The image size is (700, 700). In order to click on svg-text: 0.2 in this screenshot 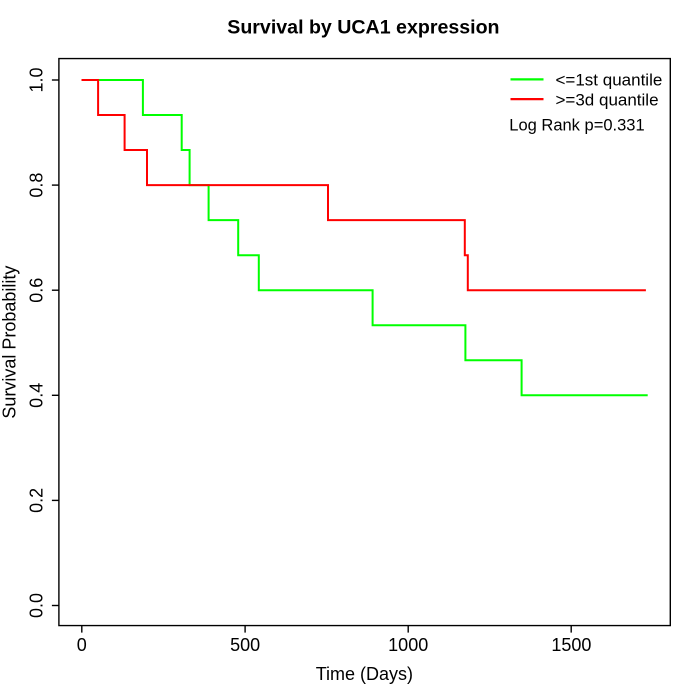, I will do `click(37, 500)`.